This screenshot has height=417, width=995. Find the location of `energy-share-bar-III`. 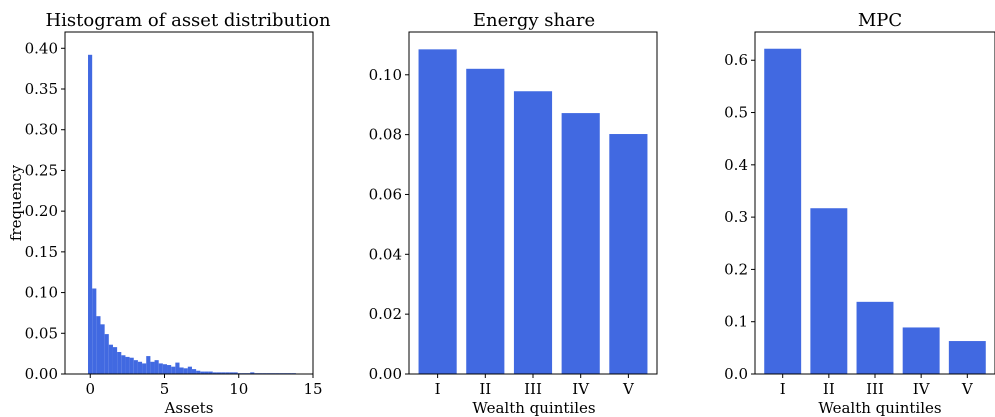

energy-share-bar-III is located at coordinates (533, 232).